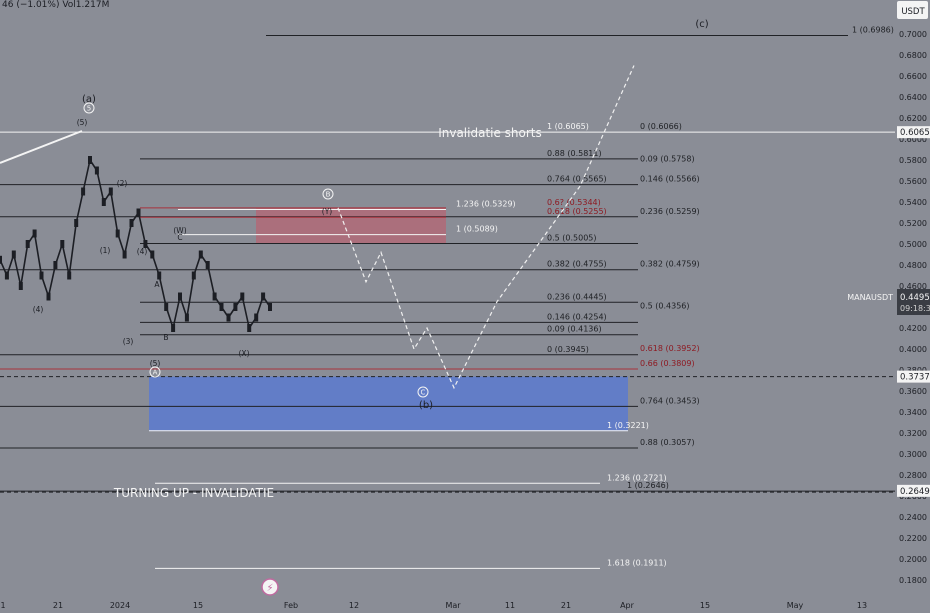  I want to click on price-tick: 0.5000, so click(913, 244).